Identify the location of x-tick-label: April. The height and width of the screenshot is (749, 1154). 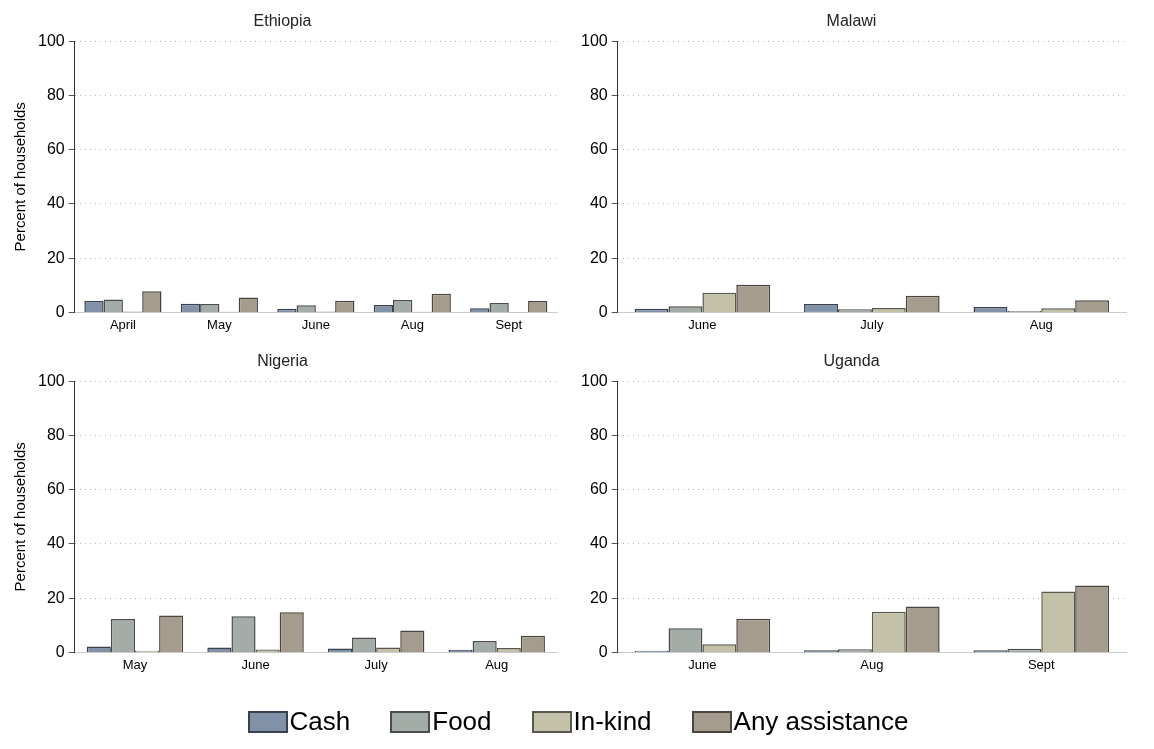
(123, 324).